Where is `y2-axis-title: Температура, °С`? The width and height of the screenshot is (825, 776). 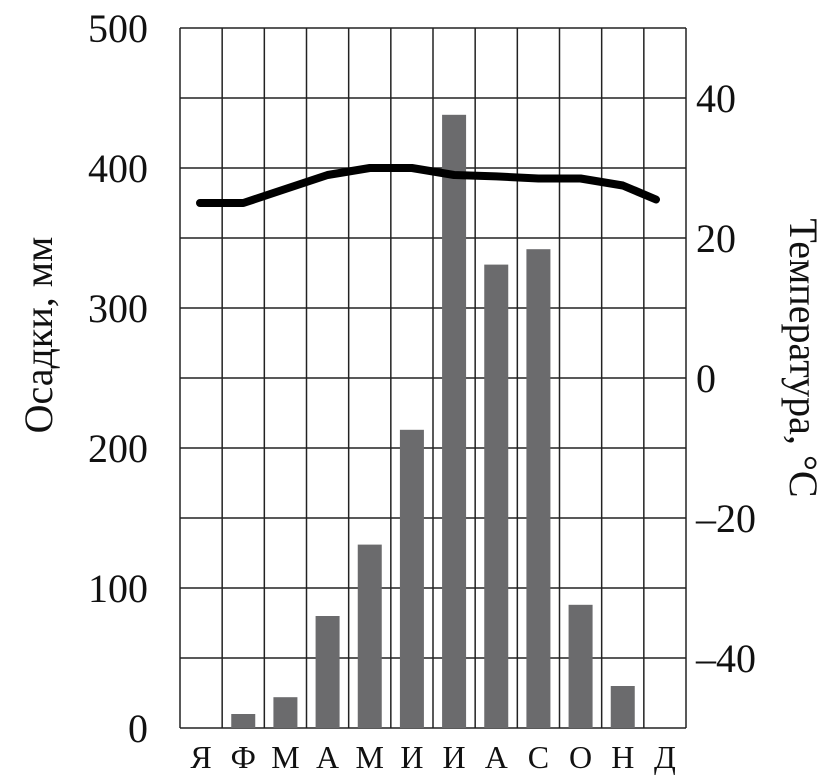
y2-axis-title: Температура, °С is located at coordinates (803, 357).